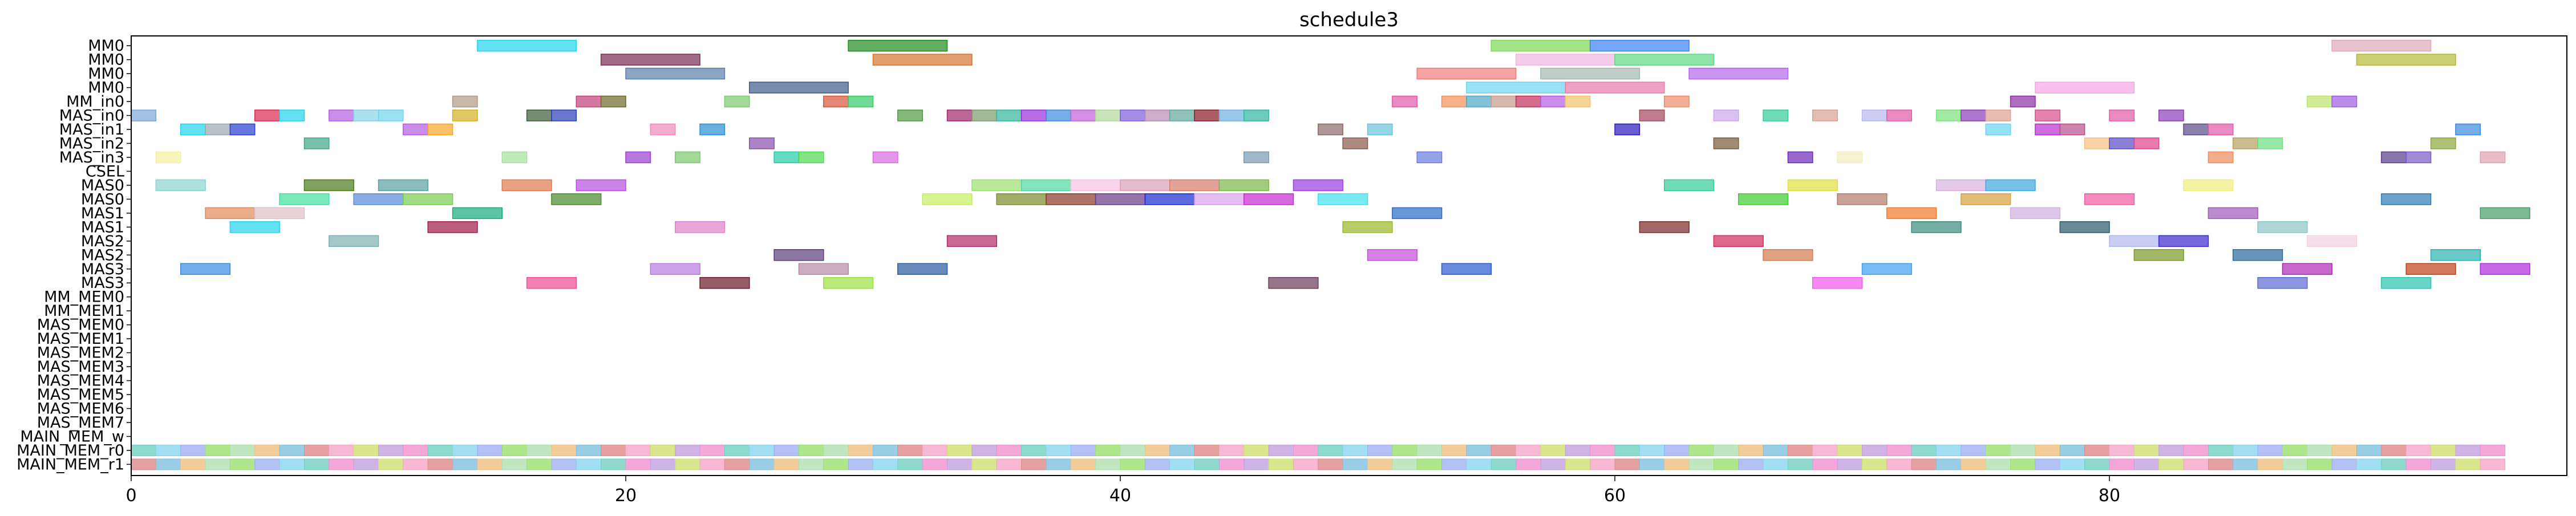 The image size is (2576, 516). What do you see at coordinates (105, 171) in the screenshot?
I see `y-tick-label: CSEL` at bounding box center [105, 171].